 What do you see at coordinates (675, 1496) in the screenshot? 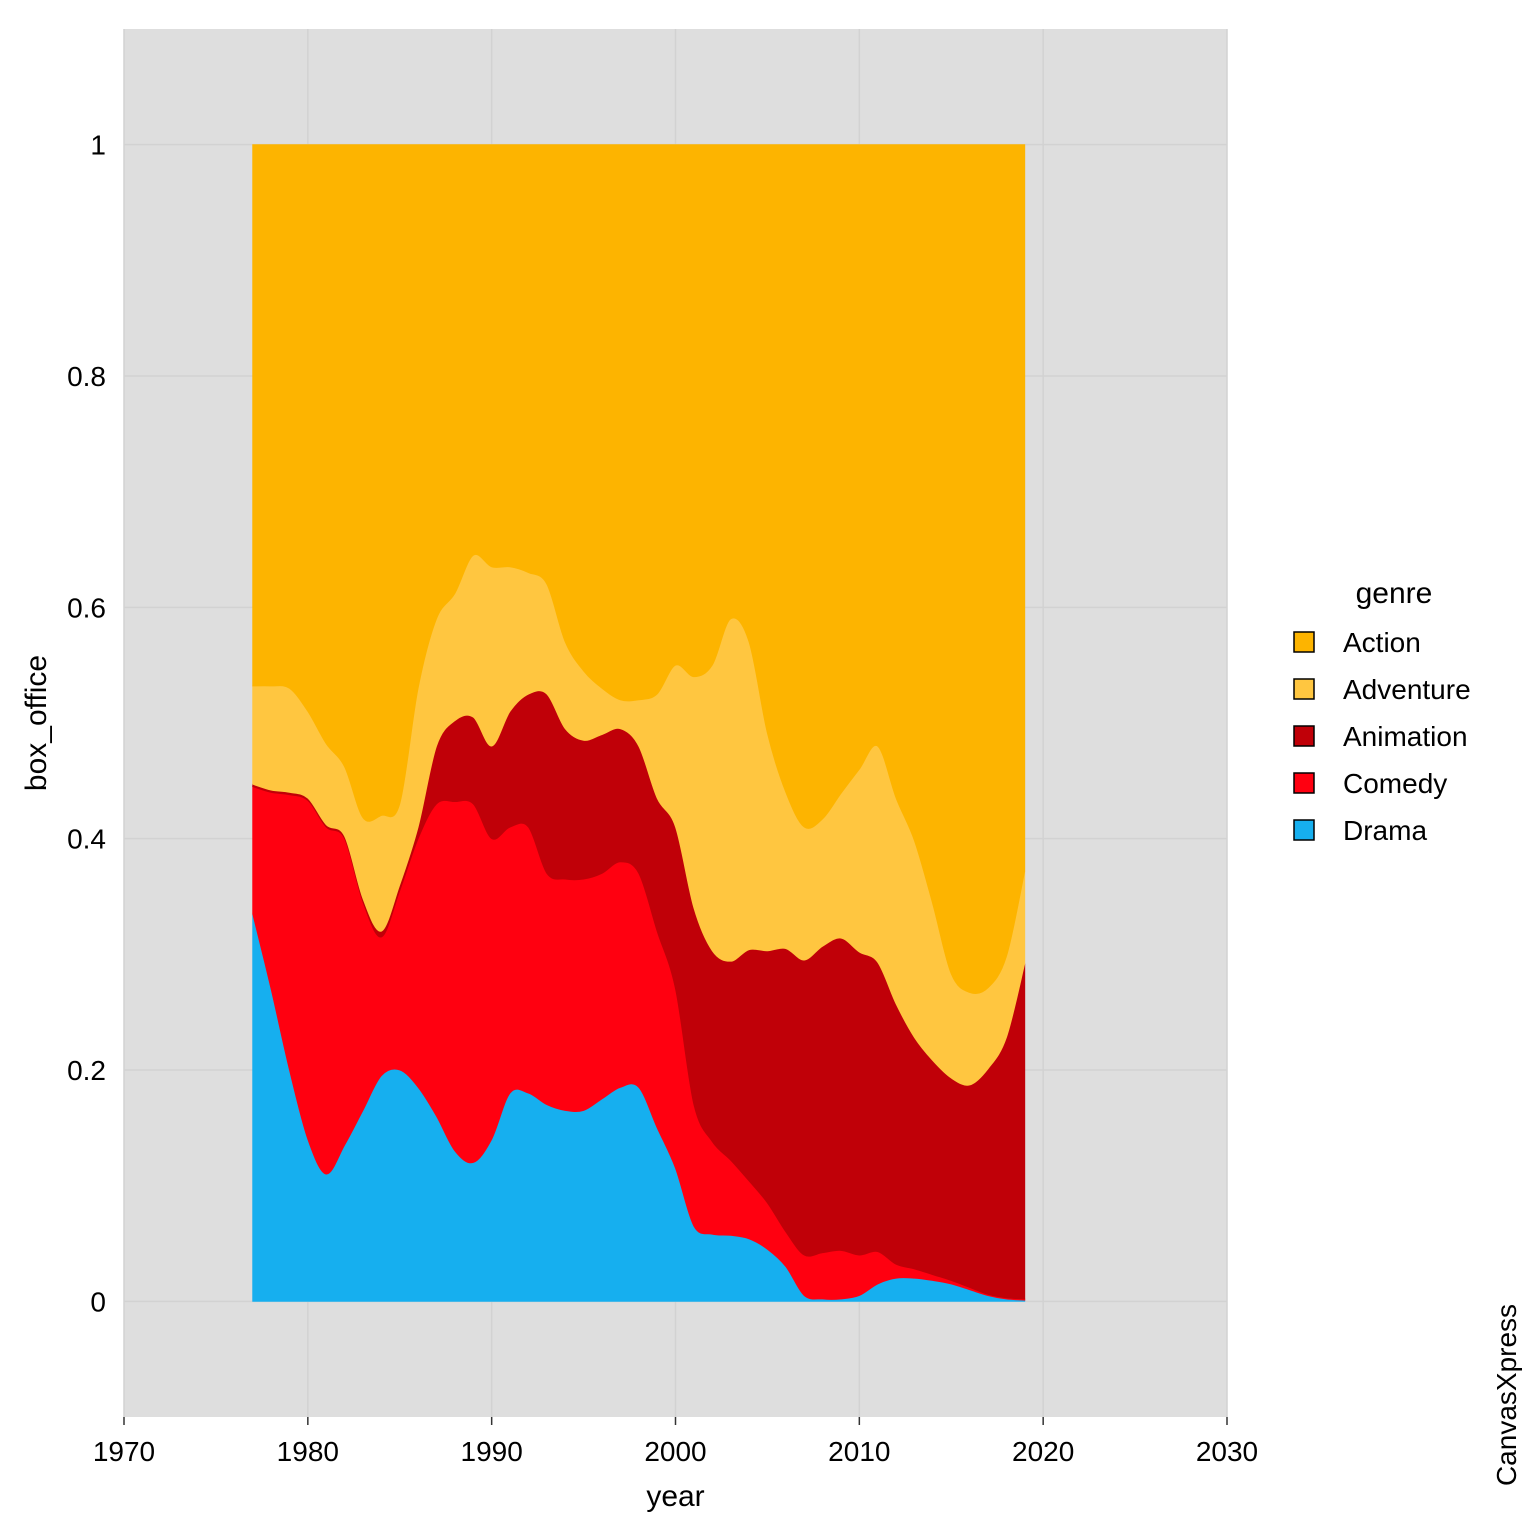
I see `x-axis-title: year` at bounding box center [675, 1496].